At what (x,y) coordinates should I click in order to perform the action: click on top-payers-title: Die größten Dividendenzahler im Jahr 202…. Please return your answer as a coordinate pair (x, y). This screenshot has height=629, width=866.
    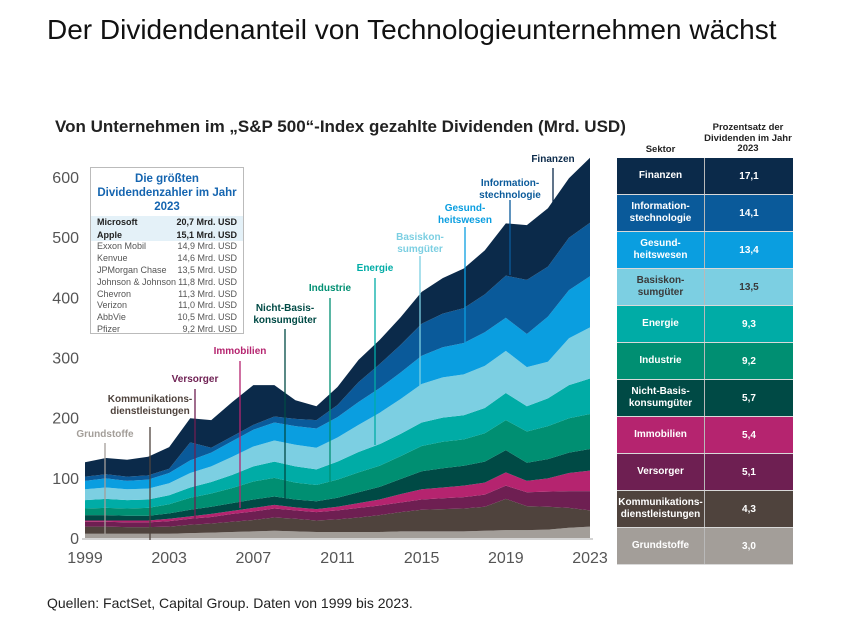
    Looking at the image, I should click on (167, 193).